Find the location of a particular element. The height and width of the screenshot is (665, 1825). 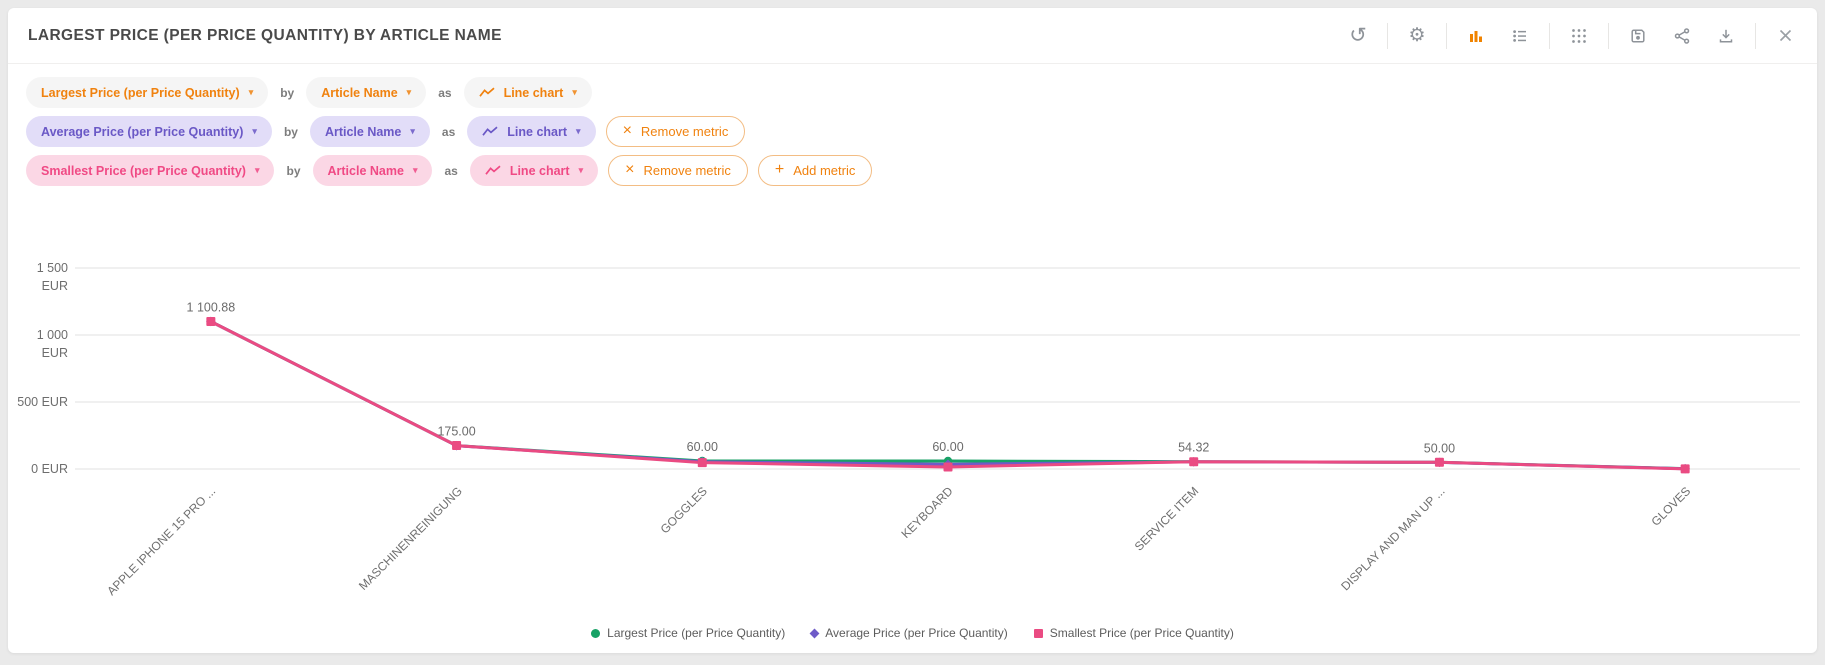

legend-item: Largest Price (per Price Quantity) is located at coordinates (688, 633).